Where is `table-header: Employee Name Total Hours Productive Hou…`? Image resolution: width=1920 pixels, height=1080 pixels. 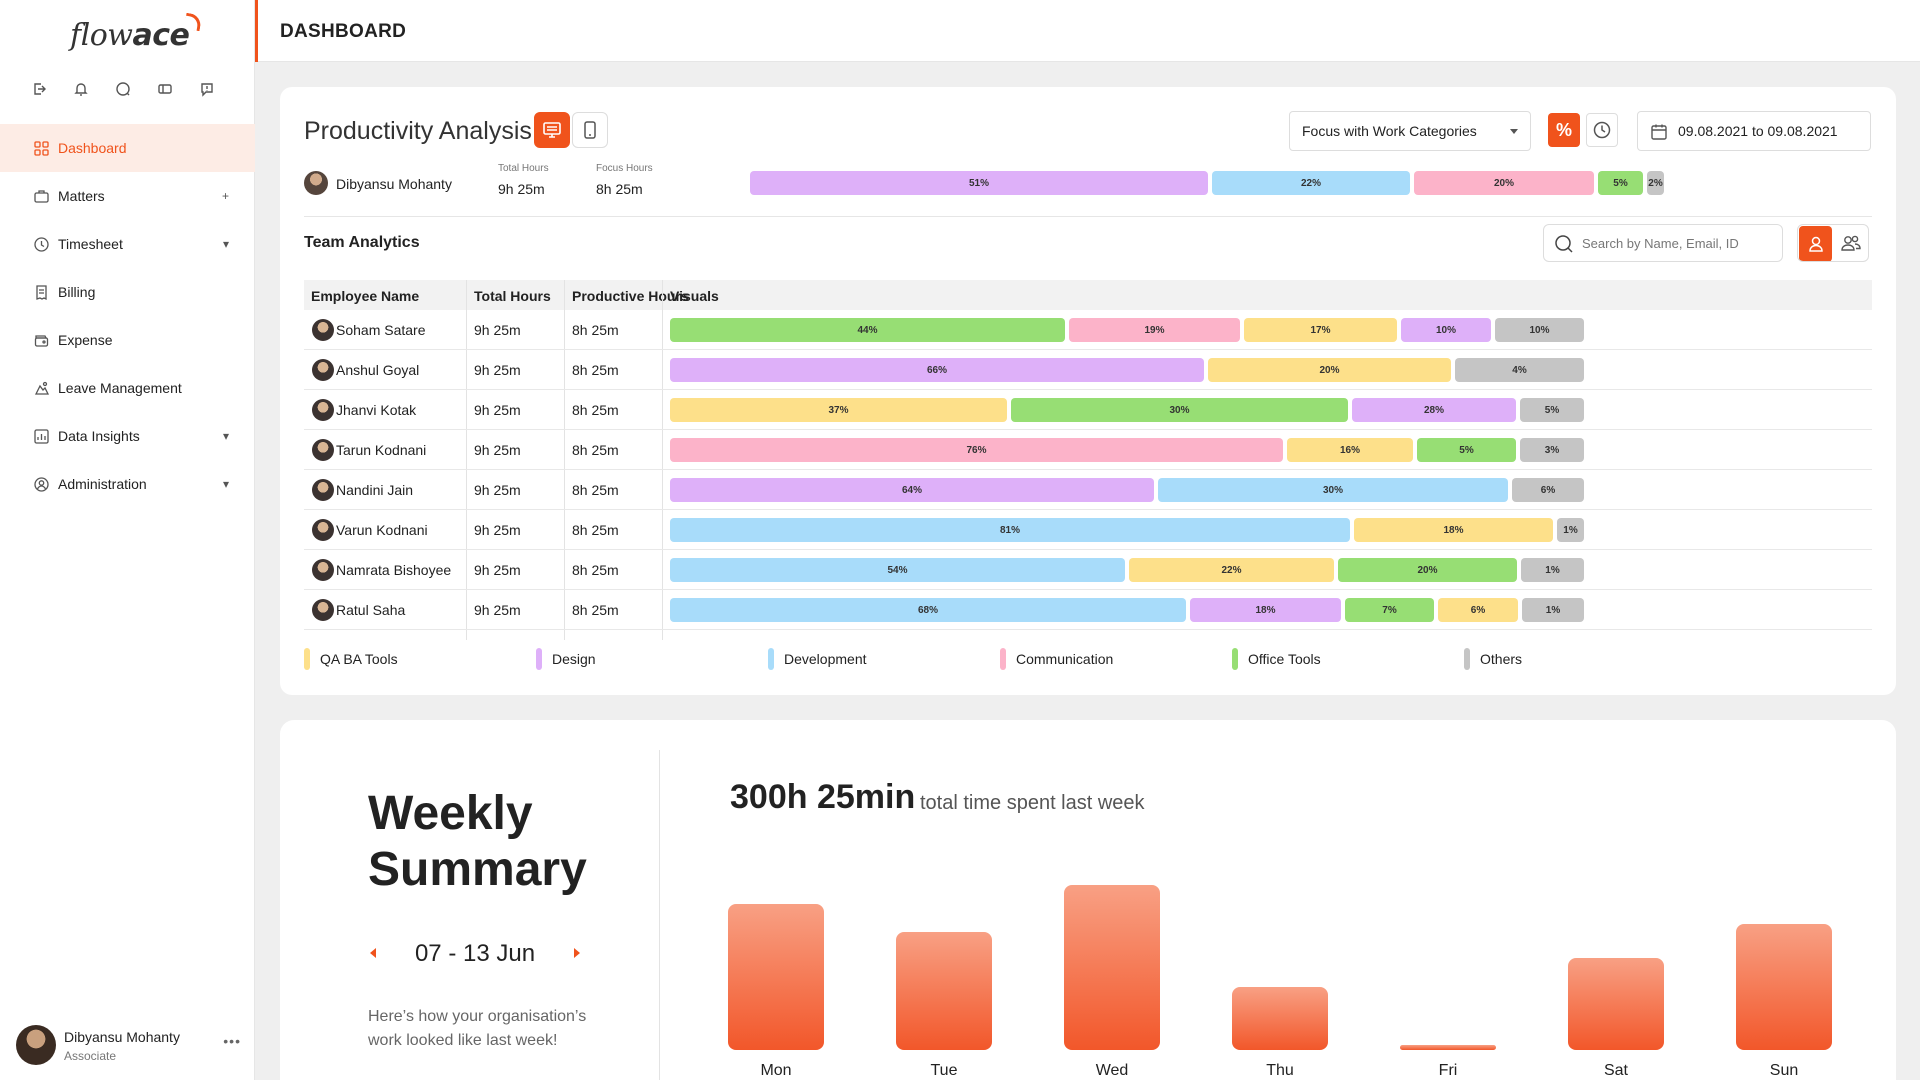
table-header: Employee Name Total Hours Productive Hou… is located at coordinates (1088, 295).